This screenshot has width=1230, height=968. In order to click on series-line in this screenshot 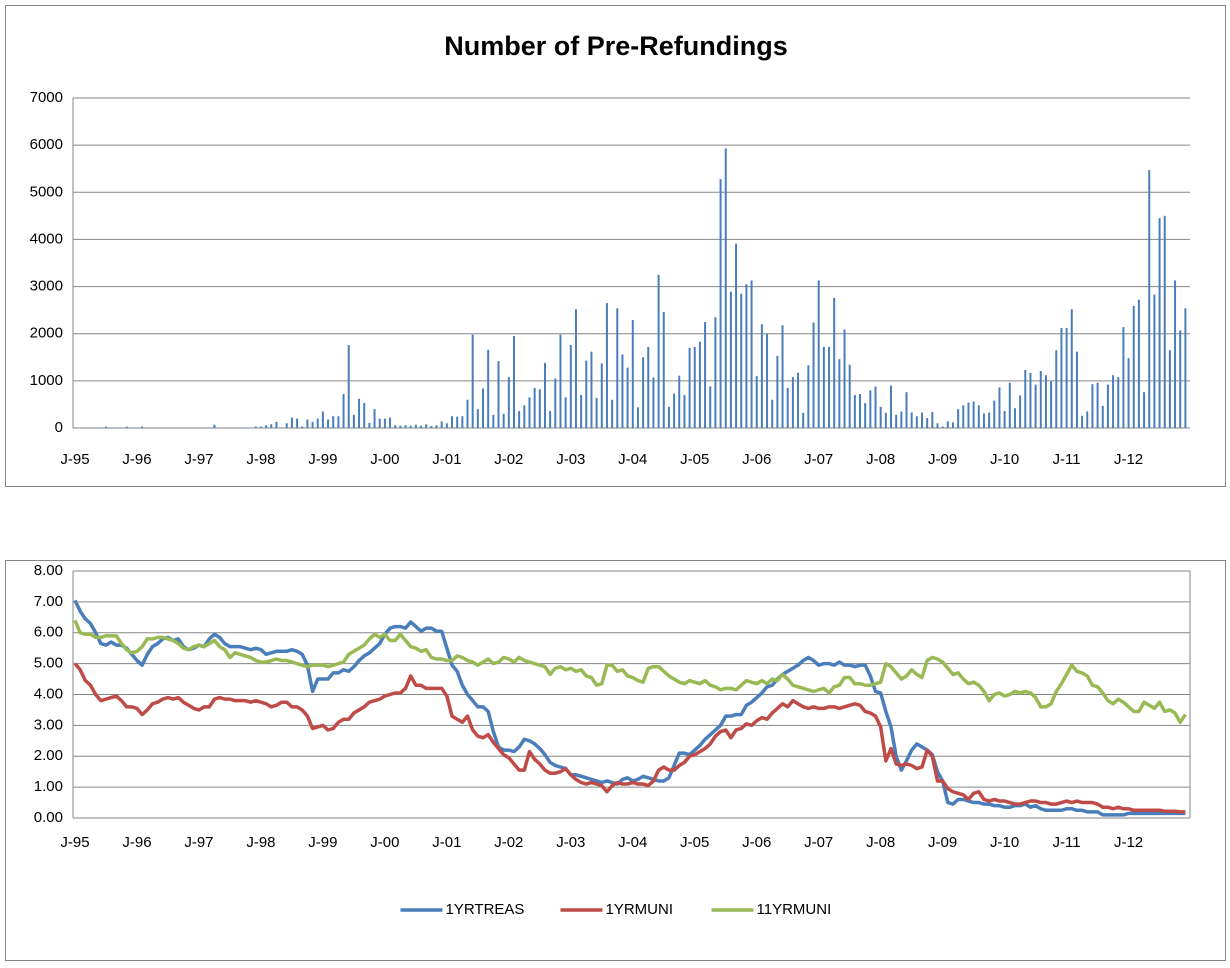, I will do `click(629, 738)`.